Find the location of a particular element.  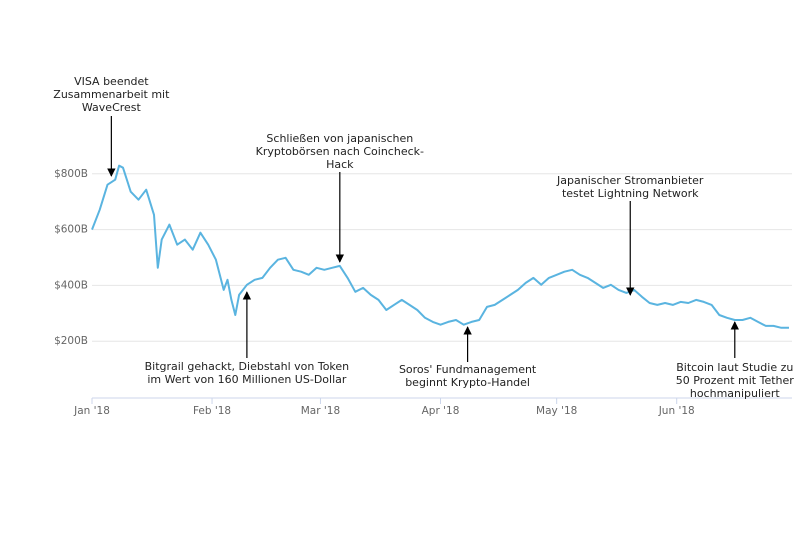

annotation-text: Bitcoin laut Studie zu is located at coordinates (734, 367).